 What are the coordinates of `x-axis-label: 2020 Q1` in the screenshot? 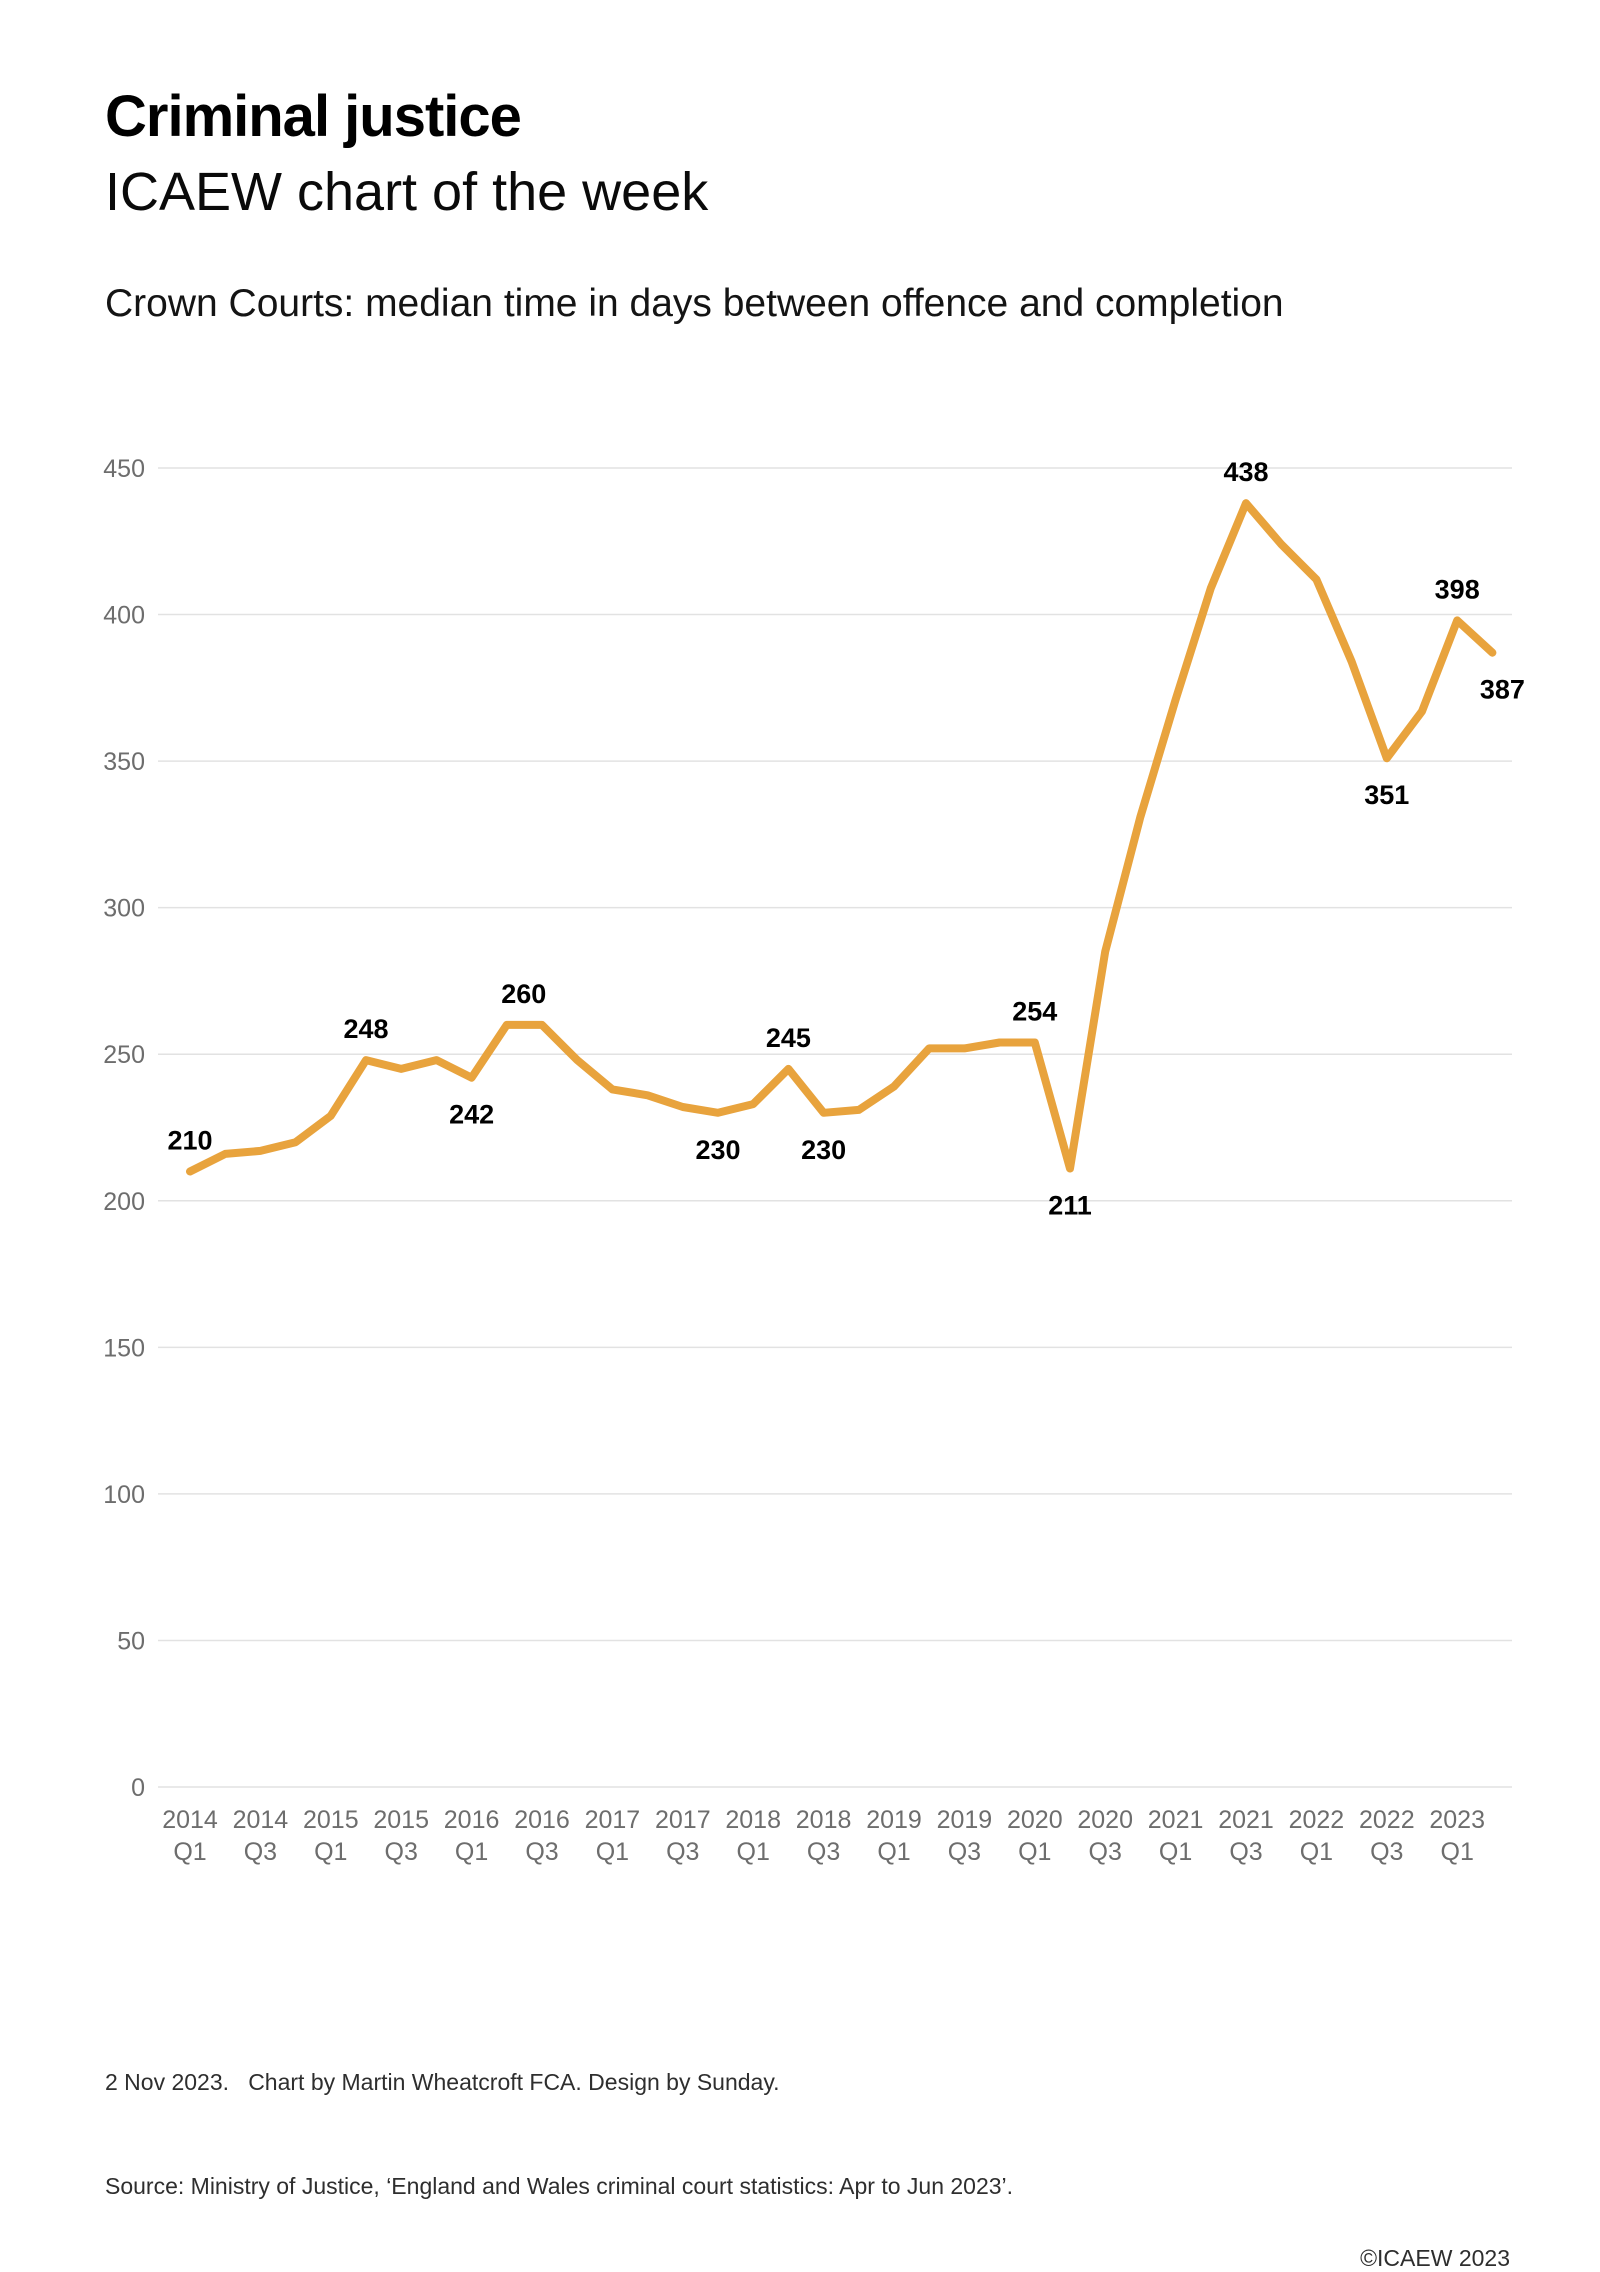 It's located at (1035, 1836).